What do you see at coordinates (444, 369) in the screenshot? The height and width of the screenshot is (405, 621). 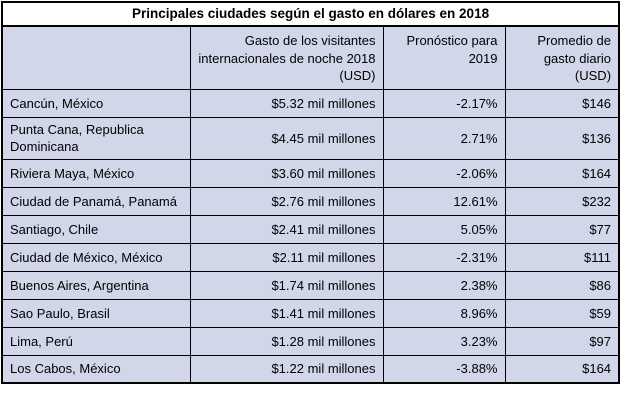 I see `forecast-cell: -3.88%` at bounding box center [444, 369].